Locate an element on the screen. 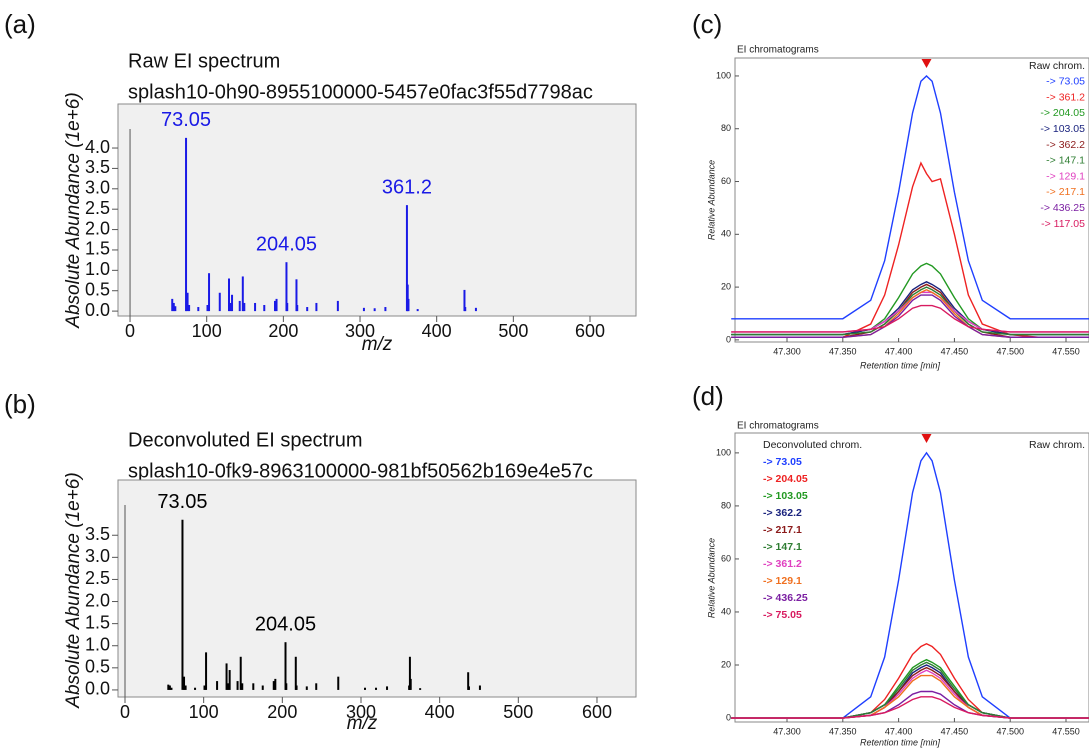  chart-title: Raw EI spectrum is located at coordinates (204, 61).